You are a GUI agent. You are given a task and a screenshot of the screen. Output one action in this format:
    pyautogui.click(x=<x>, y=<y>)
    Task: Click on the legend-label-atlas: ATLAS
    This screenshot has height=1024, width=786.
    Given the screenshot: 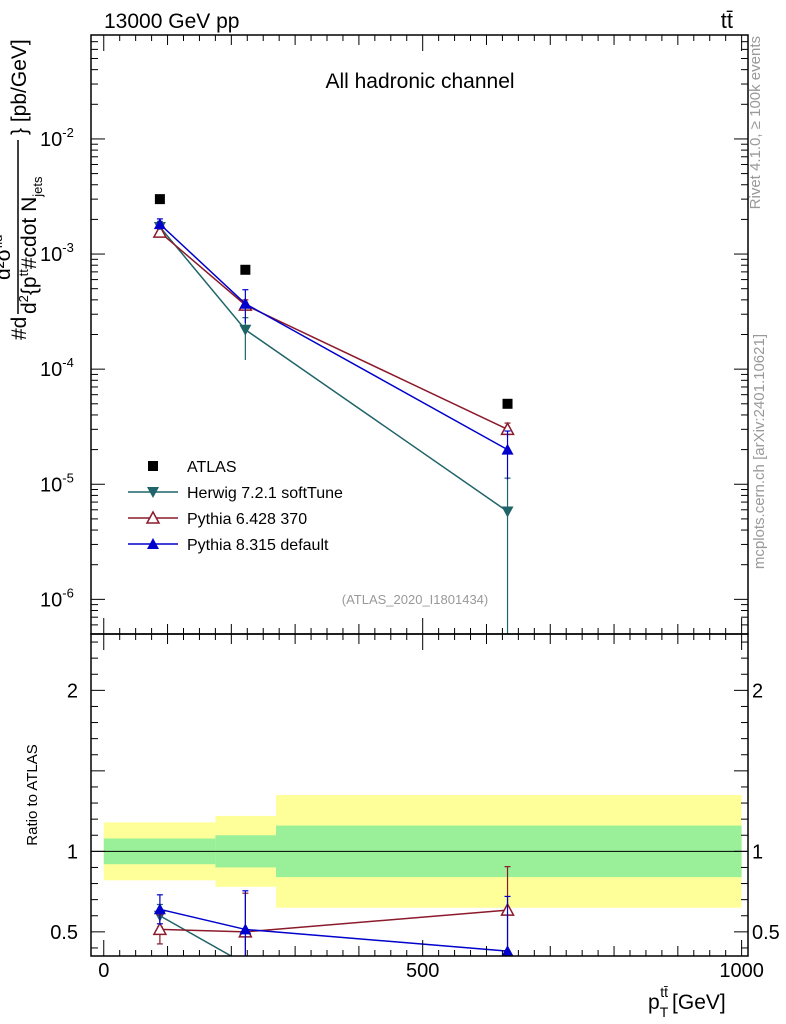 What is the action you would take?
    pyautogui.click(x=212, y=467)
    